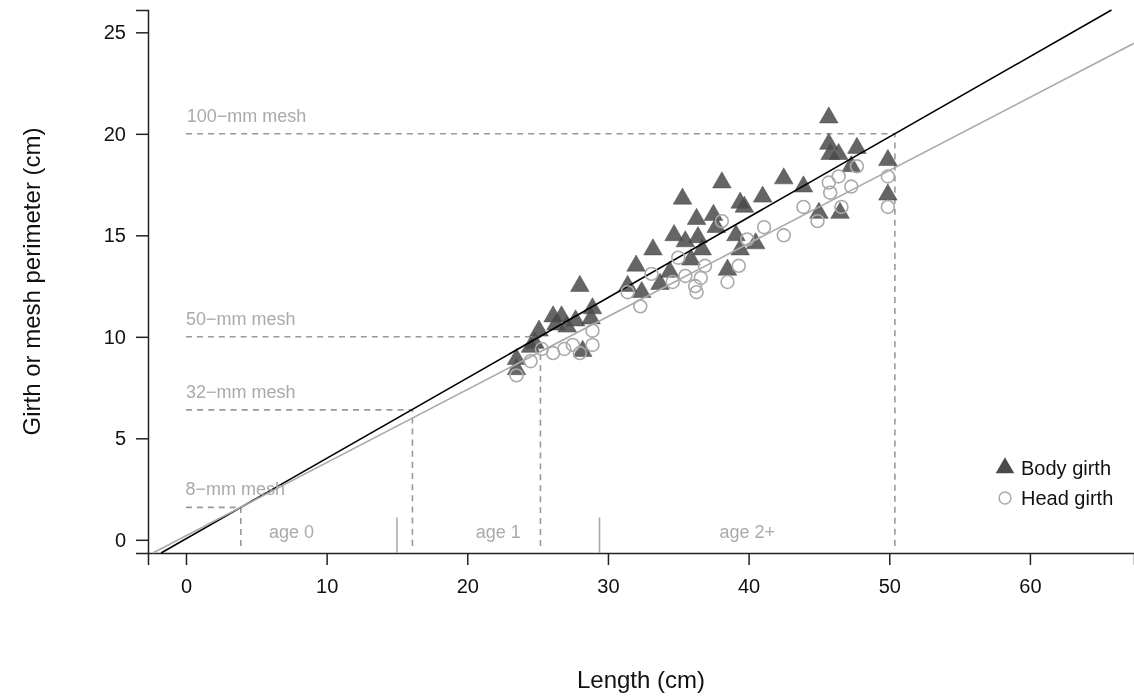 This screenshot has width=1134, height=700. I want to click on y-tick-label: 25, so click(114, 32).